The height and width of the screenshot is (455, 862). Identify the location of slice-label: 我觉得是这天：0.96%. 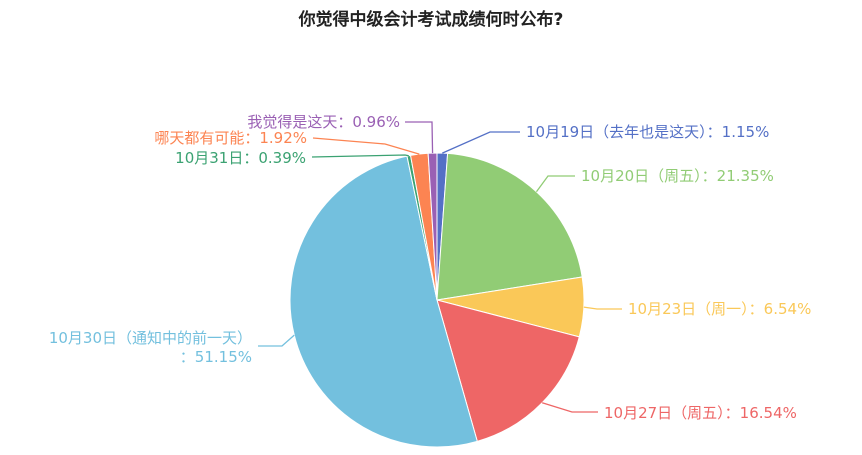
(323, 122).